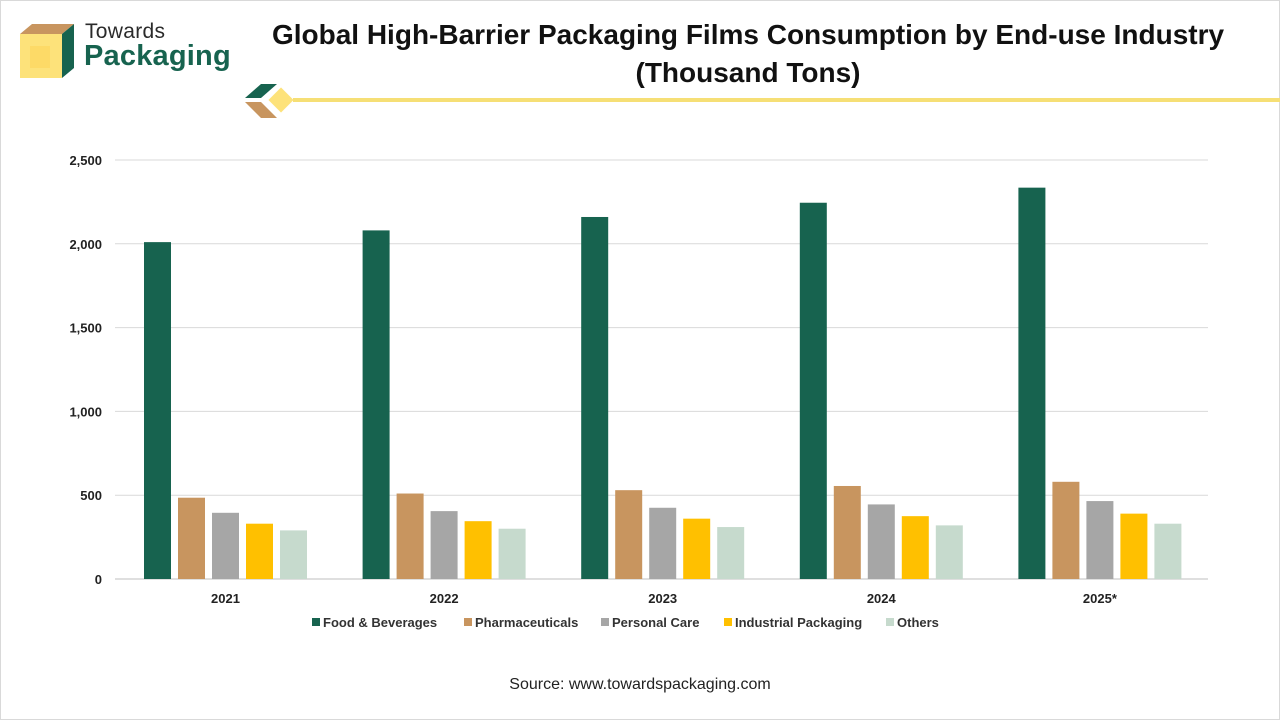  What do you see at coordinates (478, 550) in the screenshot?
I see `bar-industrial-packaging-2022` at bounding box center [478, 550].